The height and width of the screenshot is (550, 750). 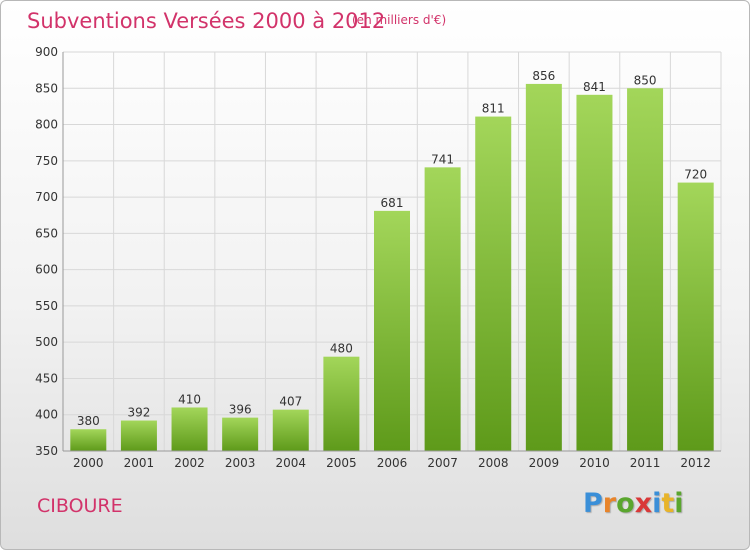 What do you see at coordinates (46, 415) in the screenshot?
I see `y-tick-label: 400` at bounding box center [46, 415].